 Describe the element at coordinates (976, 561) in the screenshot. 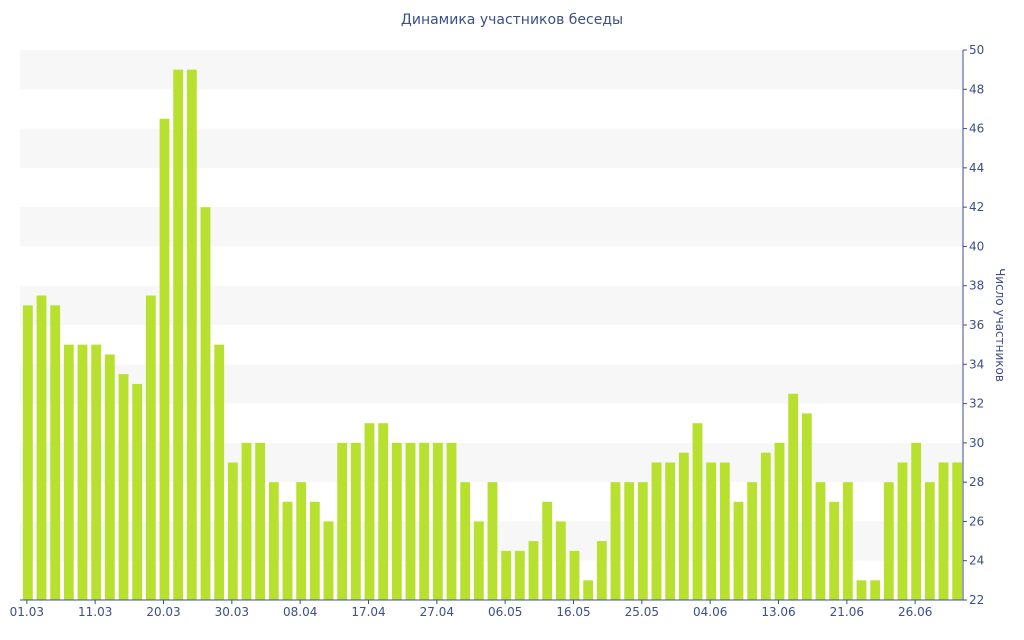

I see `y-tick-label: 24` at that location.